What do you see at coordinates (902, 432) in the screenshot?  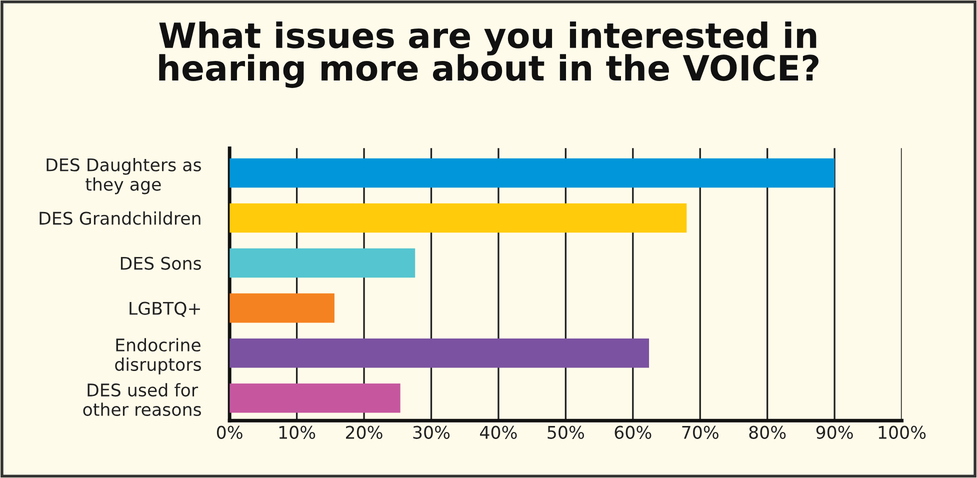 I see `x-tick-label: 100%` at bounding box center [902, 432].